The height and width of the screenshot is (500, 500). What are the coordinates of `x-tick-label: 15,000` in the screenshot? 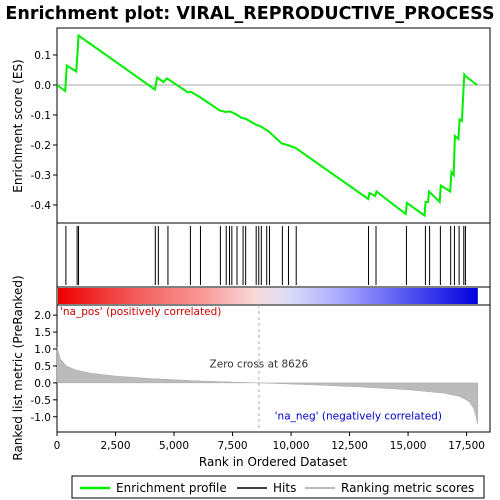 It's located at (408, 446).